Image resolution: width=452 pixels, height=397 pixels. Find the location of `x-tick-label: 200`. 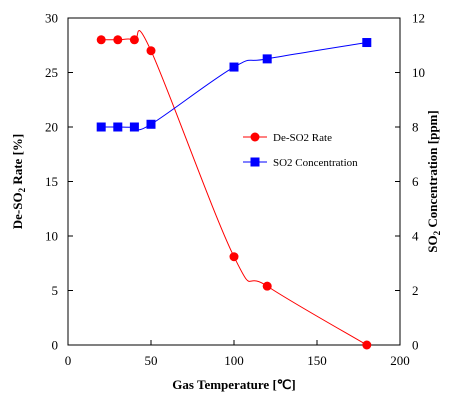

x-tick-label: 200 is located at coordinates (400, 360).